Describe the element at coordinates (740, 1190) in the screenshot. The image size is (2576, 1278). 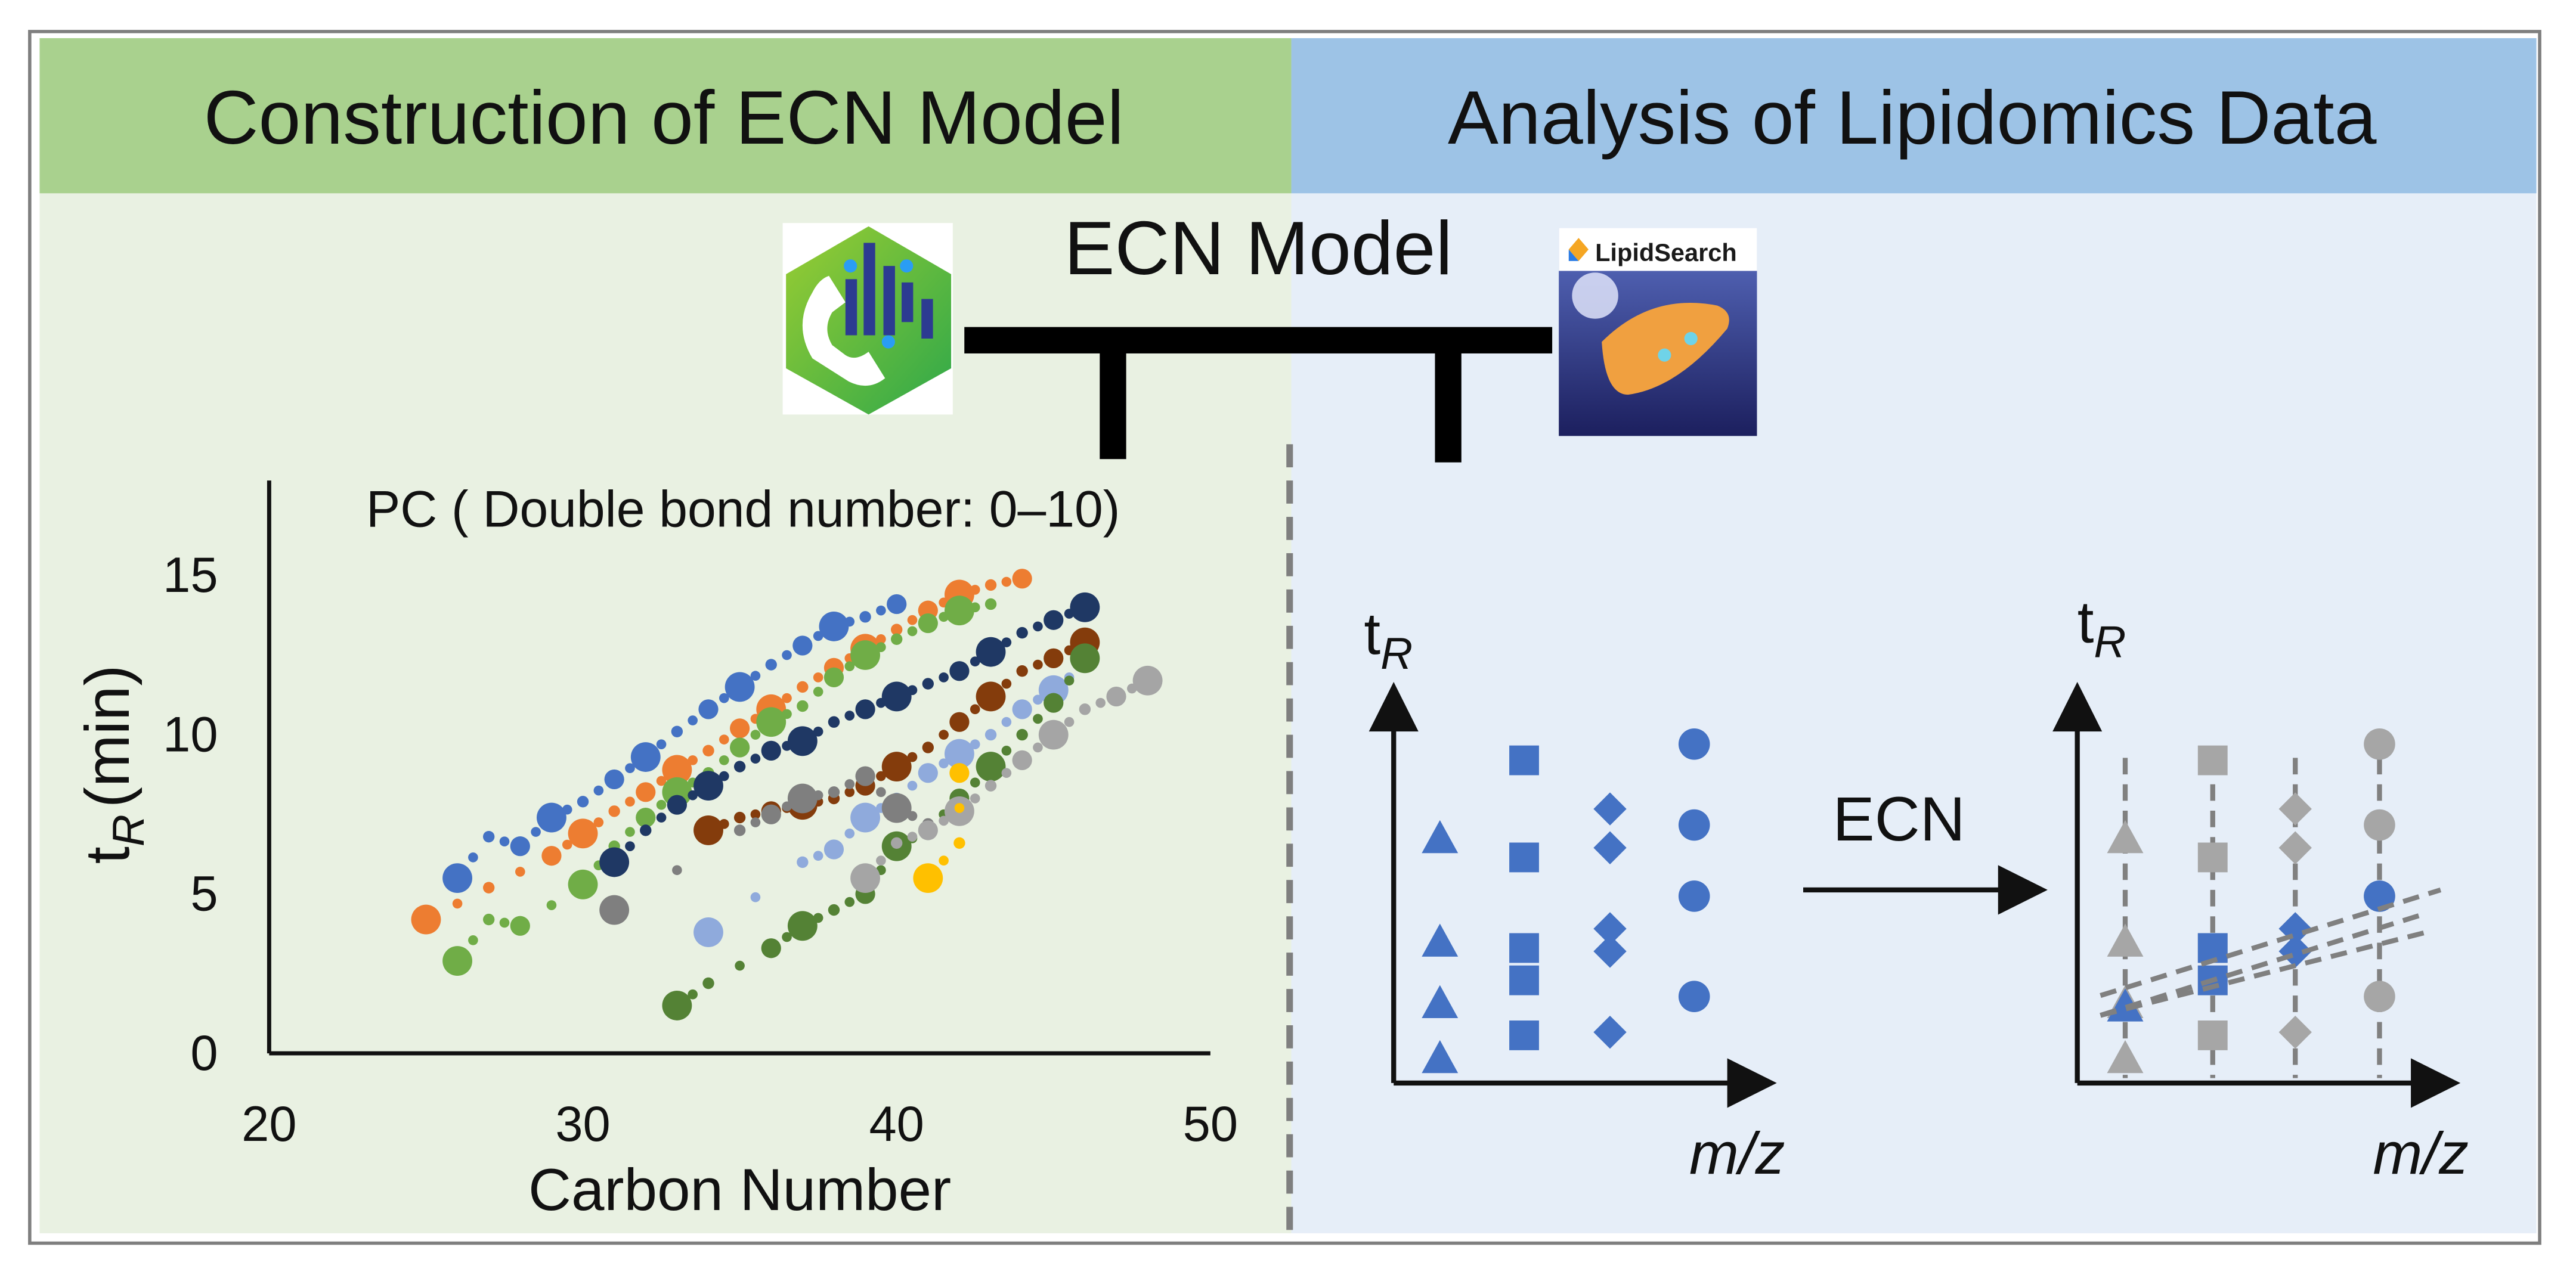
I see `chart-x-label: Carbon Number` at that location.